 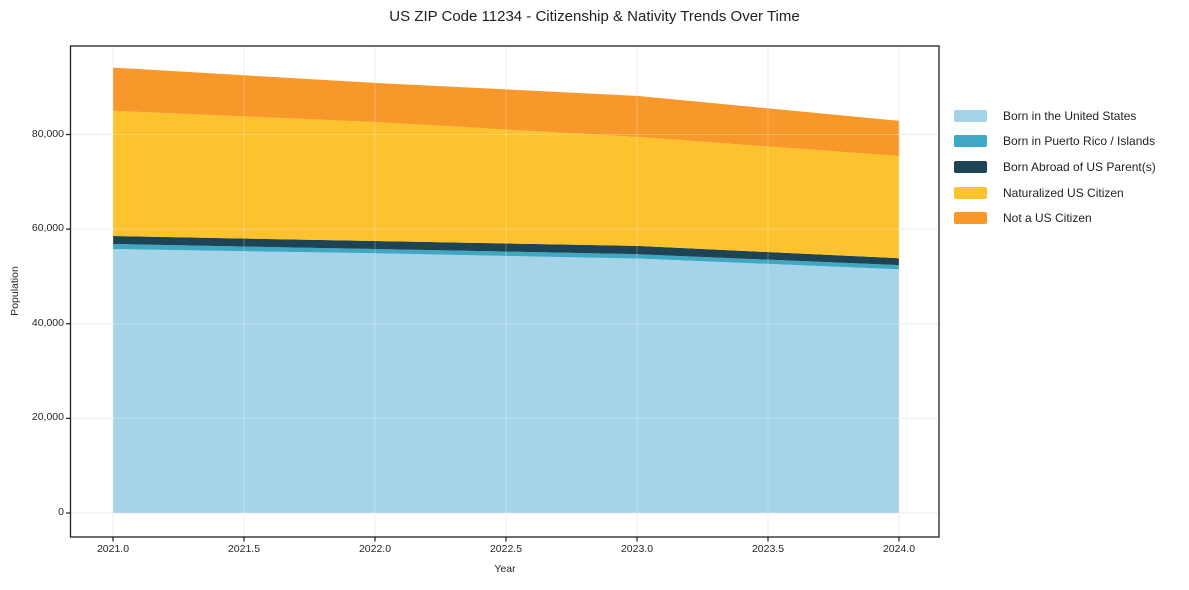 I want to click on x-tick-label: 2022.5, so click(x=506, y=549).